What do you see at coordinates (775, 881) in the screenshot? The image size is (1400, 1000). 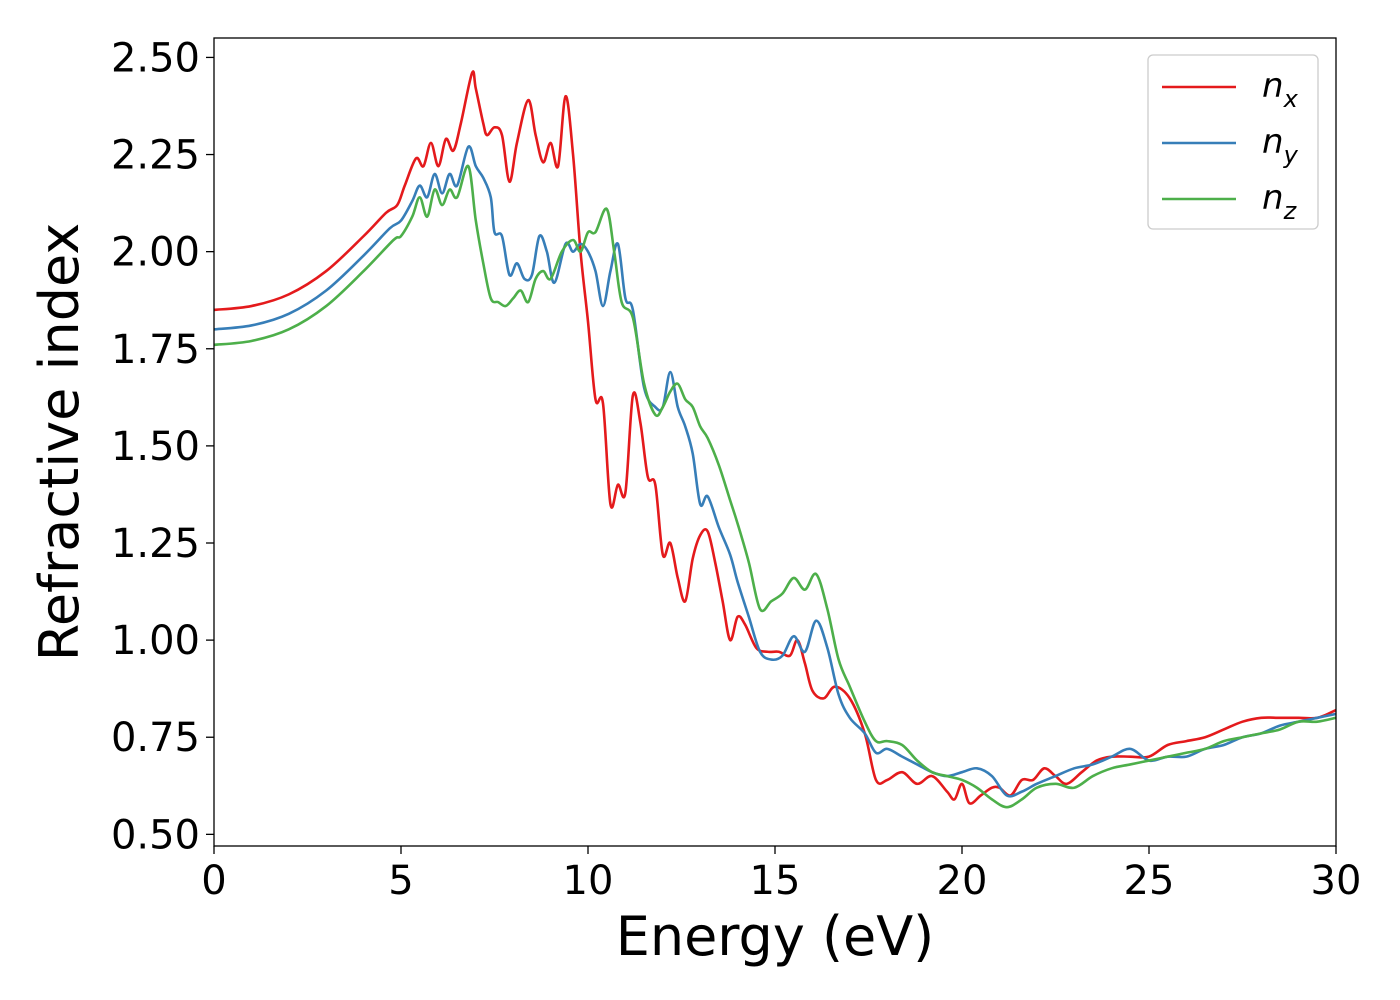 I see `x-tick-label: 15` at bounding box center [775, 881].